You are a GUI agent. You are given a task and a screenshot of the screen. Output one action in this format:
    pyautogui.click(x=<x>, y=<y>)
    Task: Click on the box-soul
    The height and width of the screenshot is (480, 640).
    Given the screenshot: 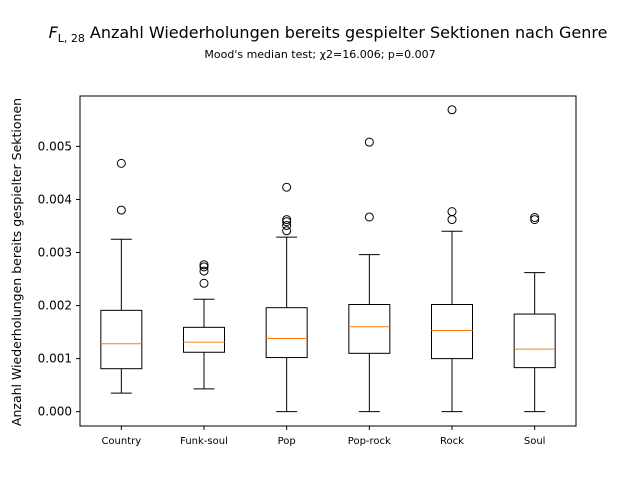 What is the action you would take?
    pyautogui.click(x=534, y=312)
    